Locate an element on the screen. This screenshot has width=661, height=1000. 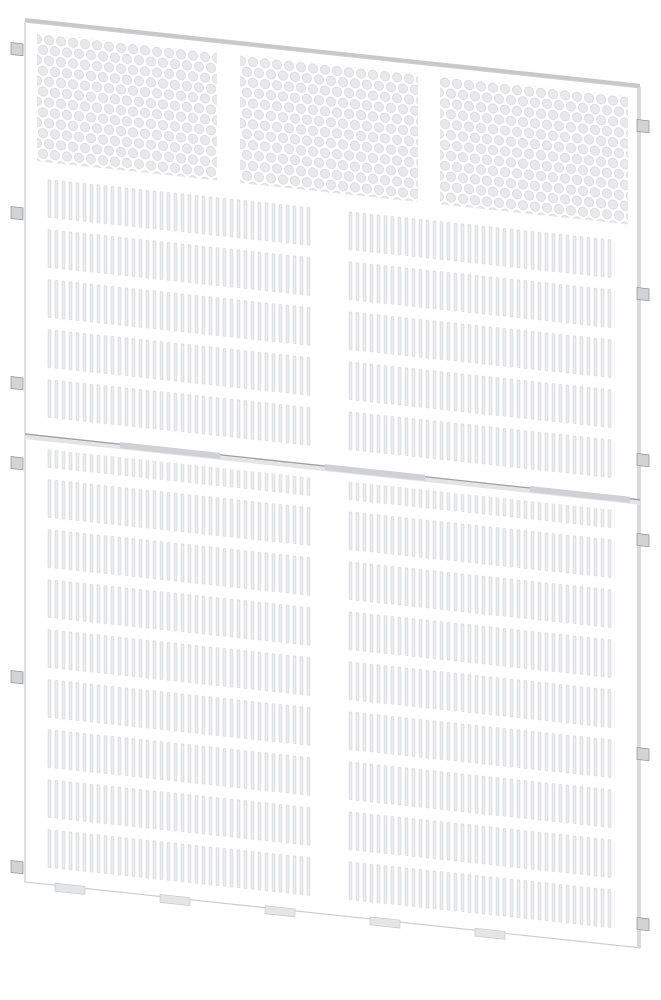
left-clips is located at coordinates (17, 458).